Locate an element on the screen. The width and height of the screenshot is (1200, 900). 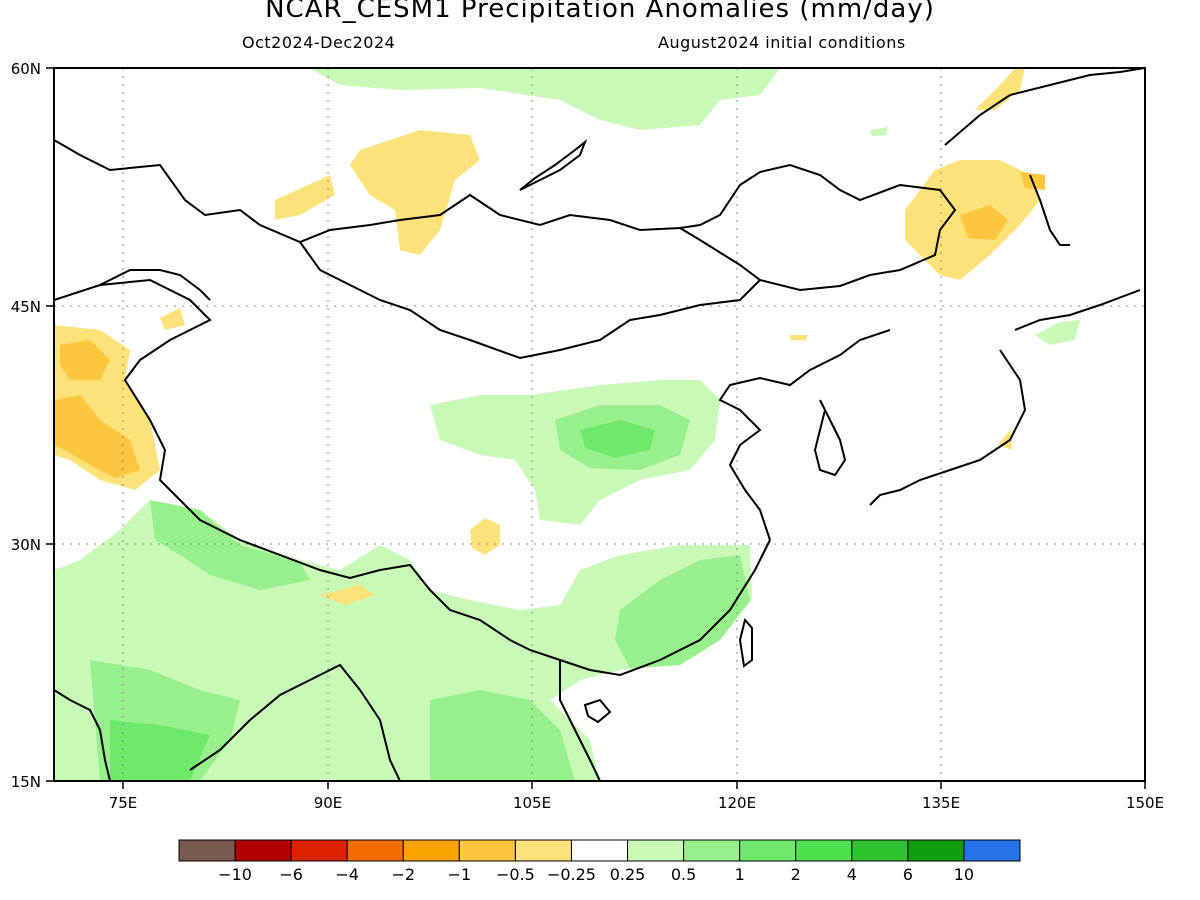
colorbar-label: −0.5 is located at coordinates (515, 874).